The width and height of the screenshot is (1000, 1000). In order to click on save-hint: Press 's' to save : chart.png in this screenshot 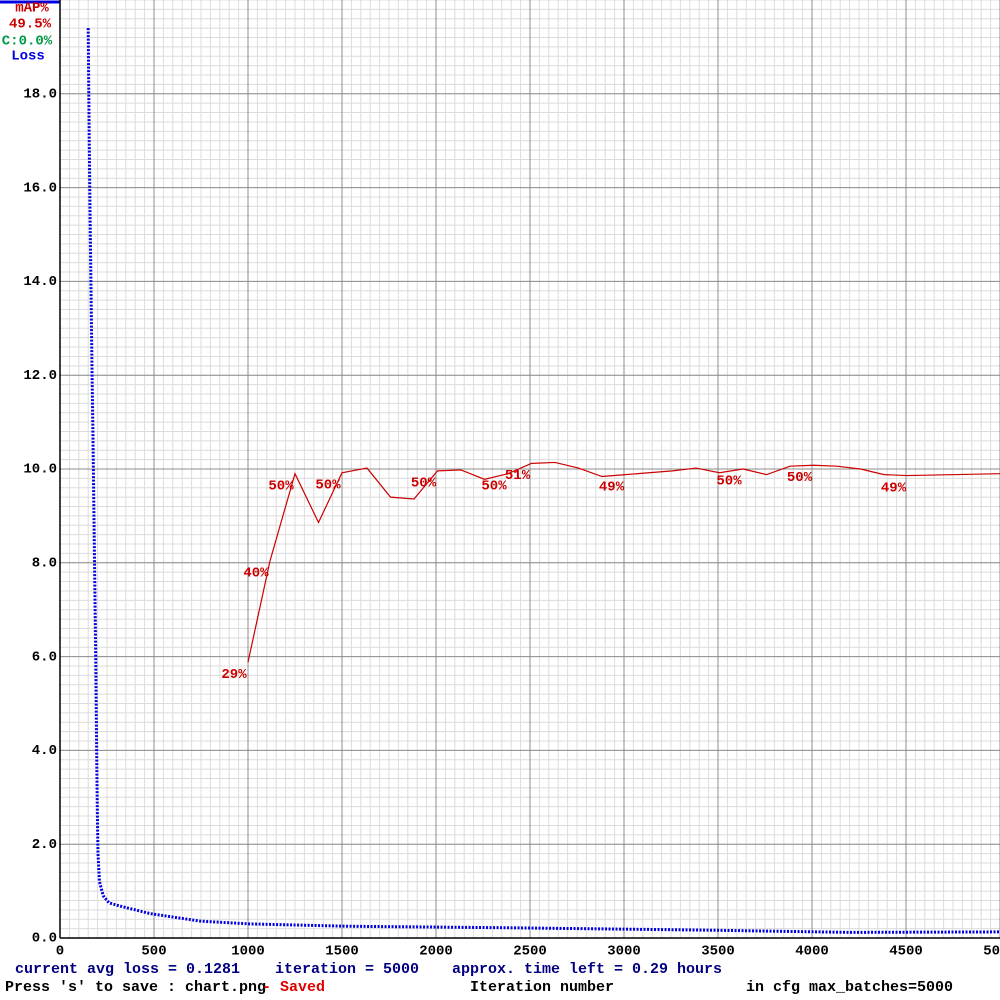, I will do `click(135, 987)`.